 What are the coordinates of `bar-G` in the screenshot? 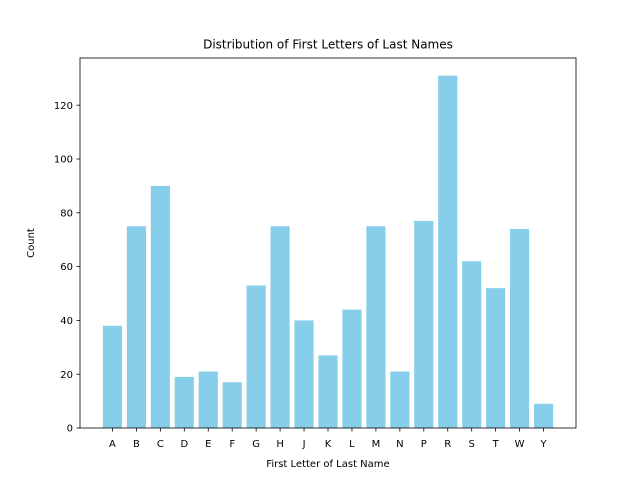 It's located at (256, 356).